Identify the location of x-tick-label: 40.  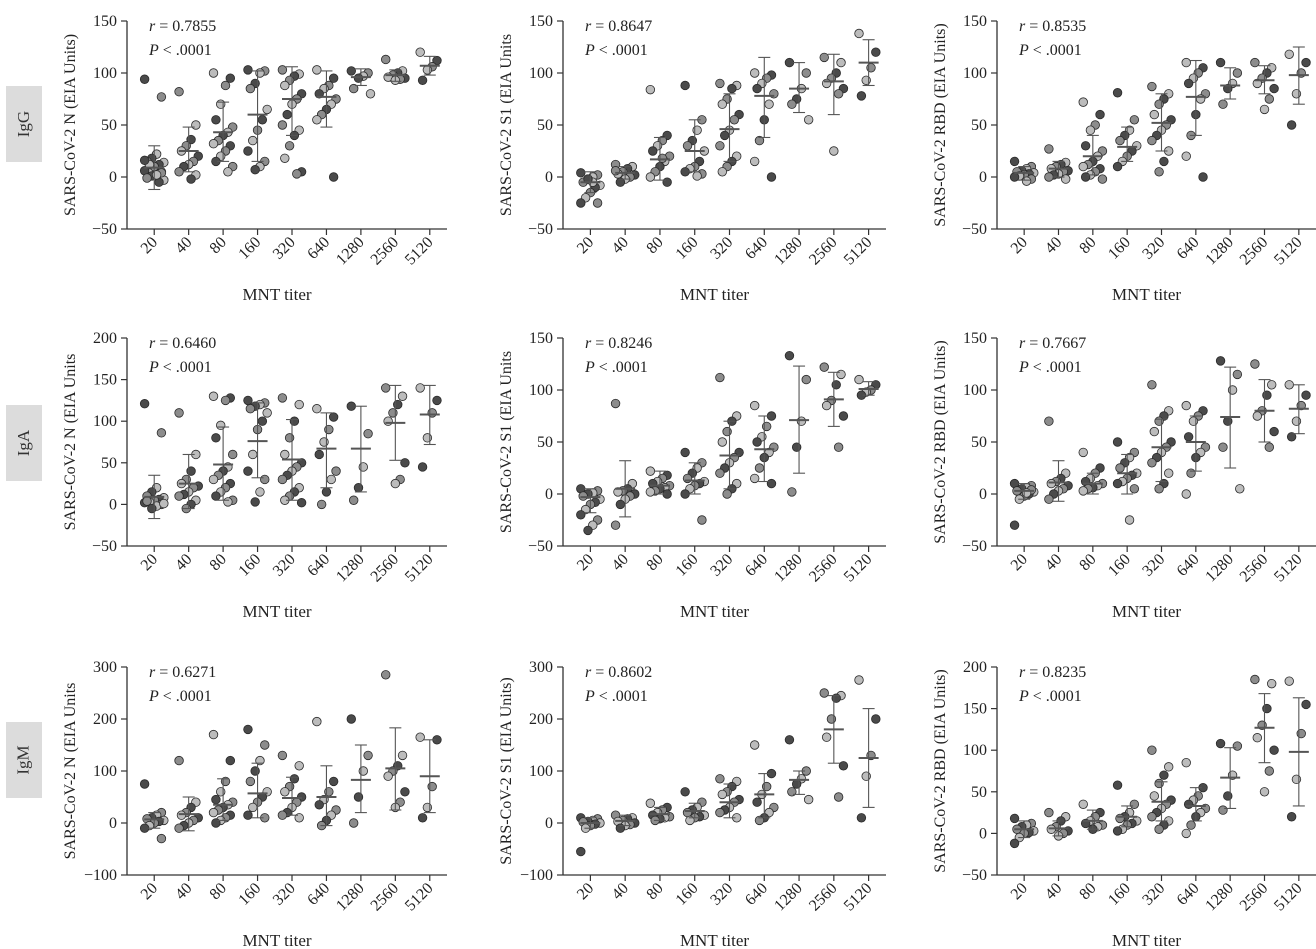
(1053, 562).